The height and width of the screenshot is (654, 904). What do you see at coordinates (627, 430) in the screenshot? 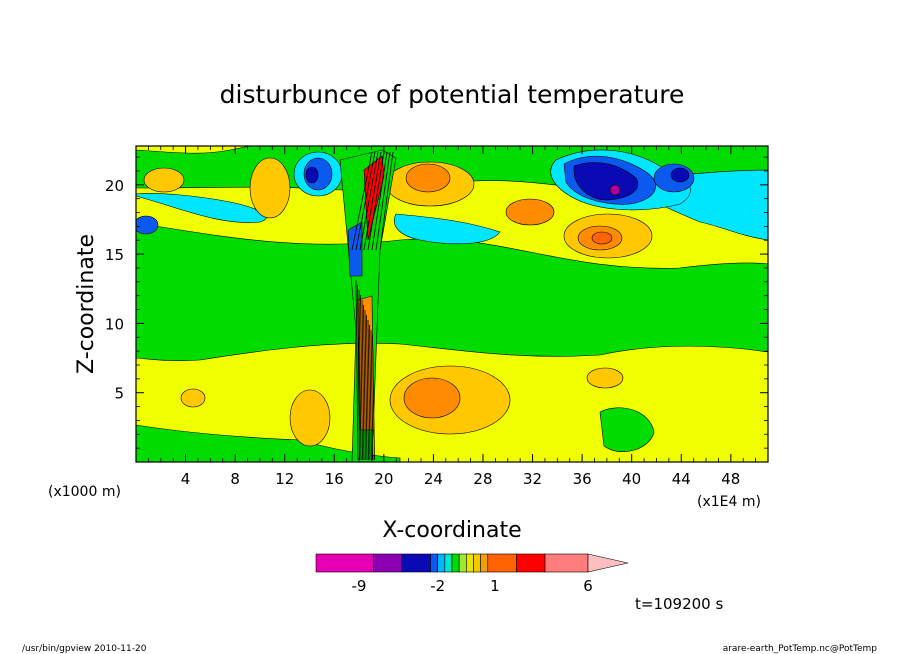
I see `field-green-lowright` at bounding box center [627, 430].